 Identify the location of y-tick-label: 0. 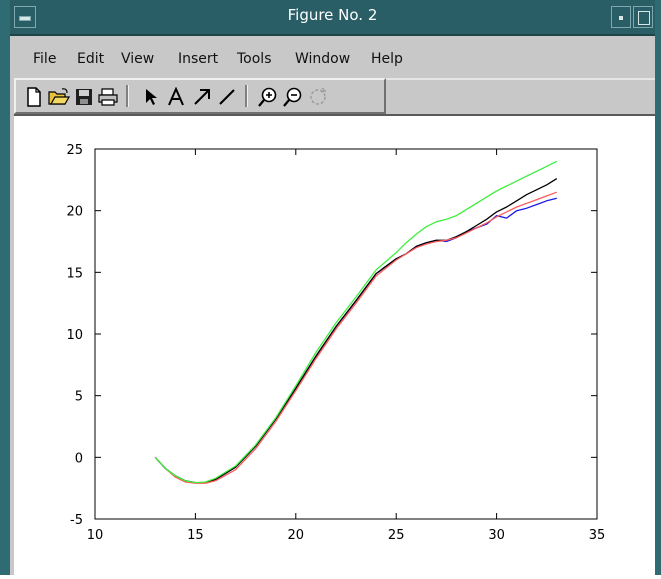
(79, 458).